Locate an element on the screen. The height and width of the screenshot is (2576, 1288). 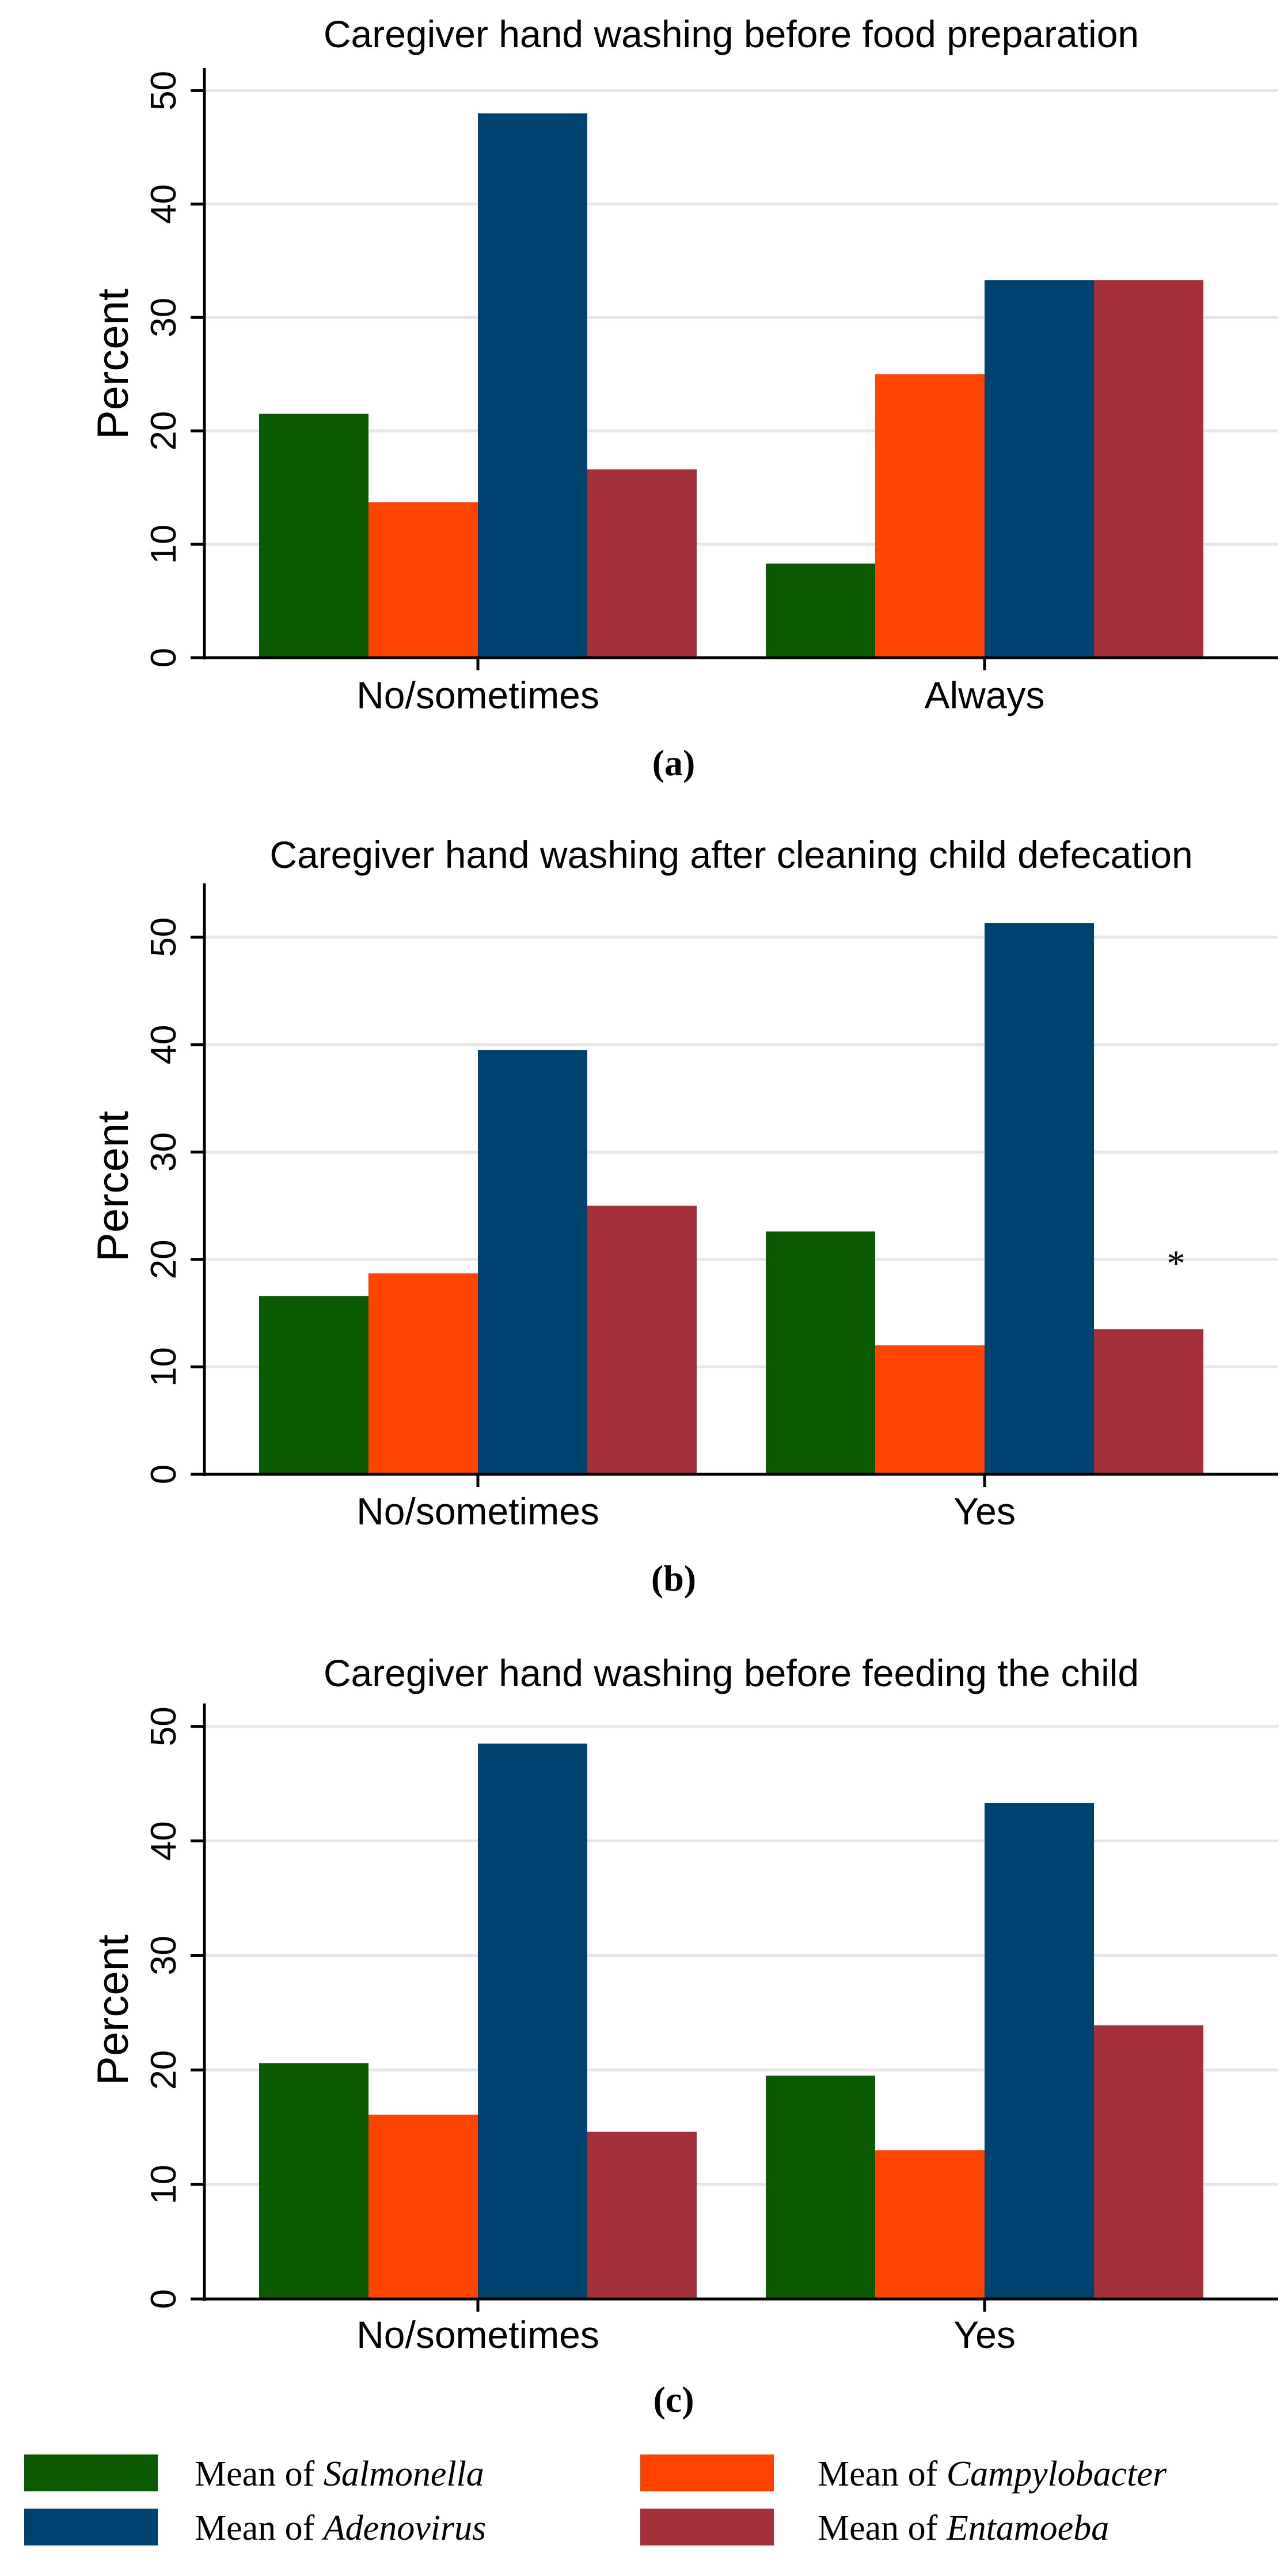
panel-a-y-tick-label: 20 is located at coordinates (164, 431).